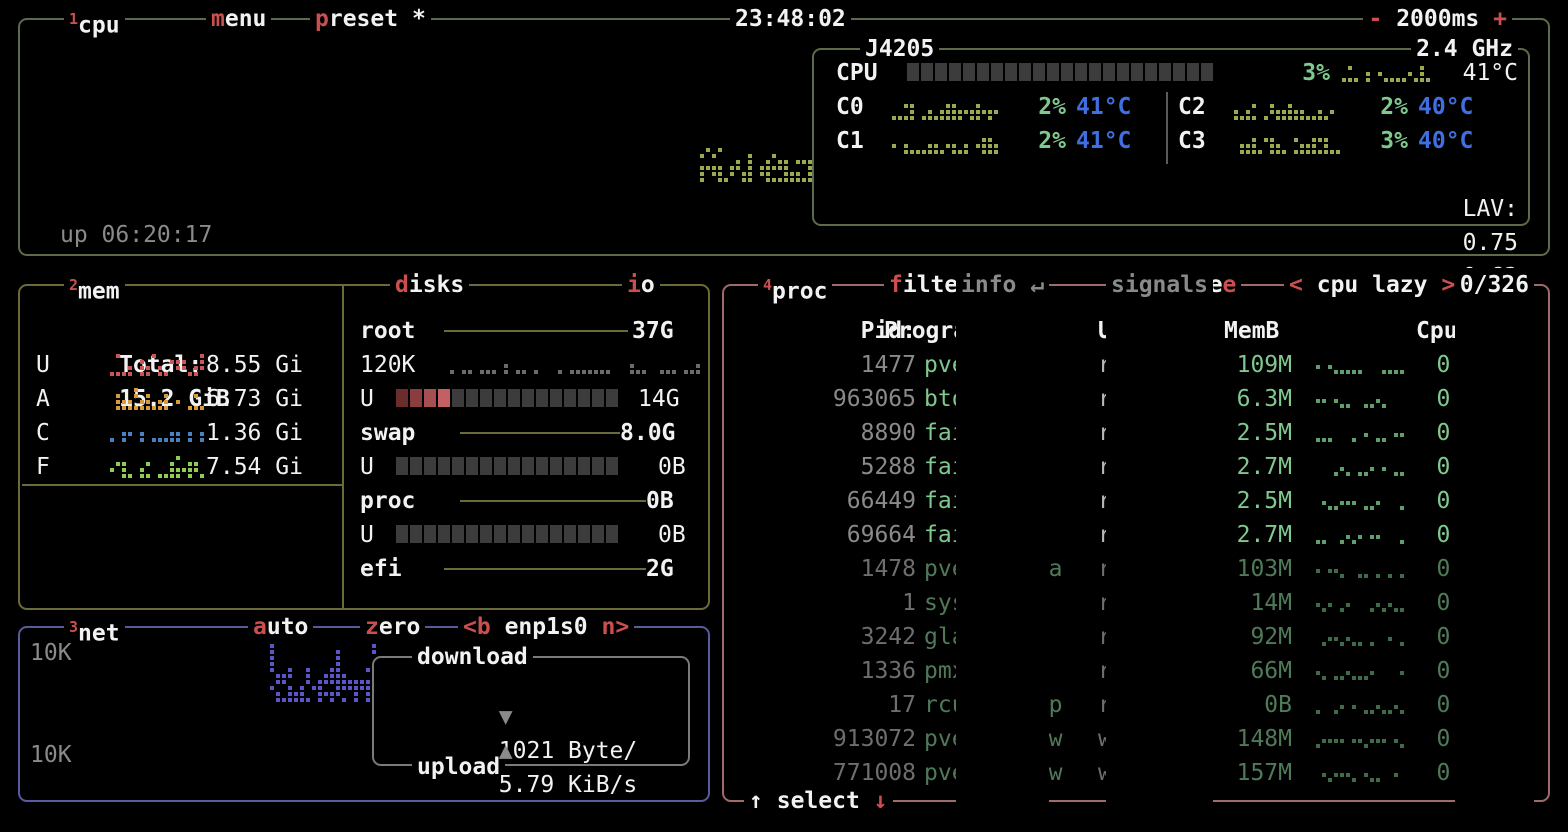 This screenshot has width=1568, height=832. I want to click on row-memory: 0B, so click(1278, 705).